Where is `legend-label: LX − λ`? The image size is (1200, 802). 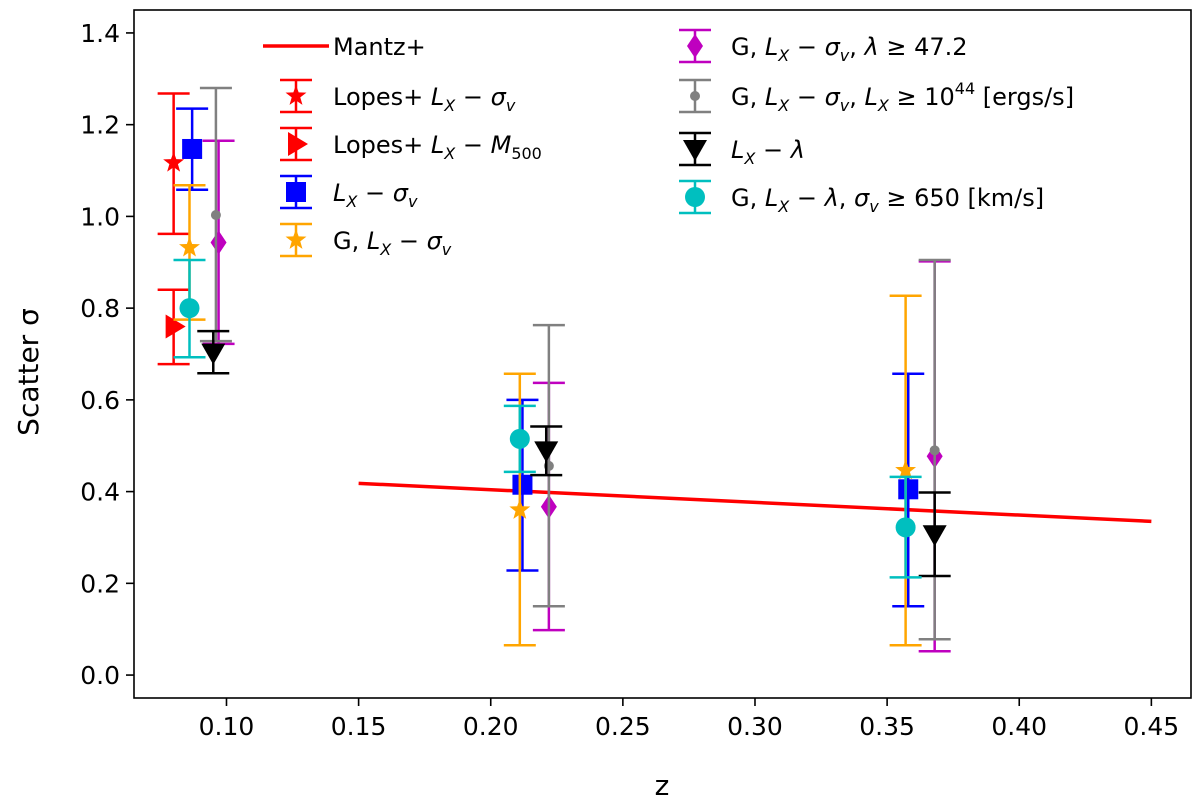
legend-label: LX − λ is located at coordinates (768, 152).